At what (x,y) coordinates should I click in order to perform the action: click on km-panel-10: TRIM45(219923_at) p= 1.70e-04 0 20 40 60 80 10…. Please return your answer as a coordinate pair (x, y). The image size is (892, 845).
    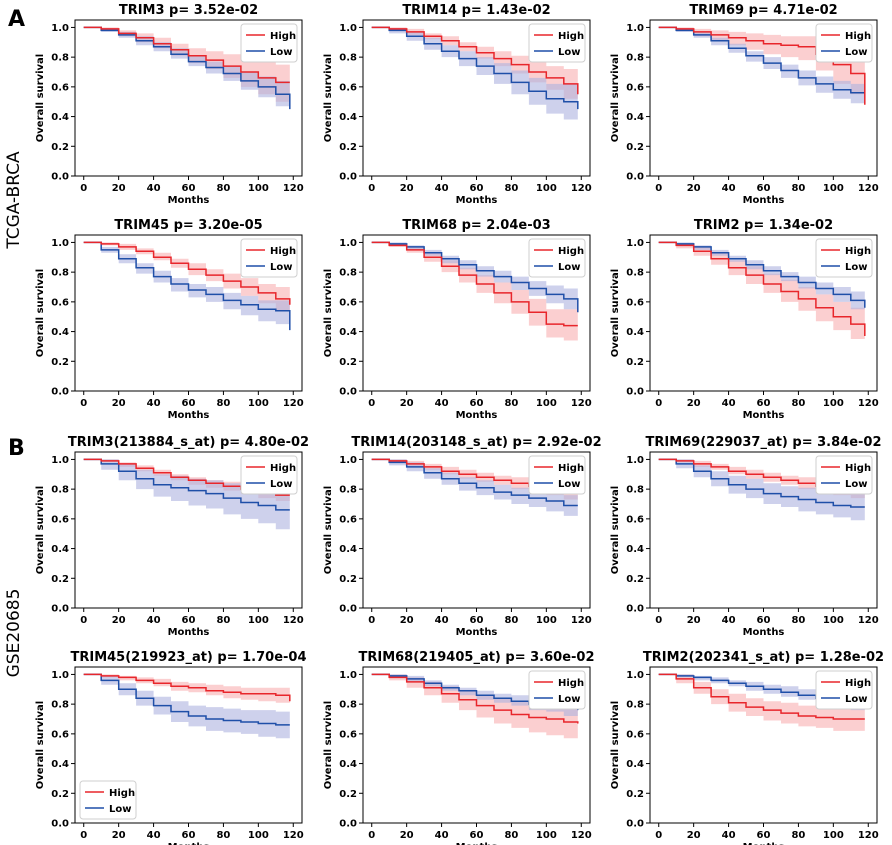
    Looking at the image, I should click on (171, 747).